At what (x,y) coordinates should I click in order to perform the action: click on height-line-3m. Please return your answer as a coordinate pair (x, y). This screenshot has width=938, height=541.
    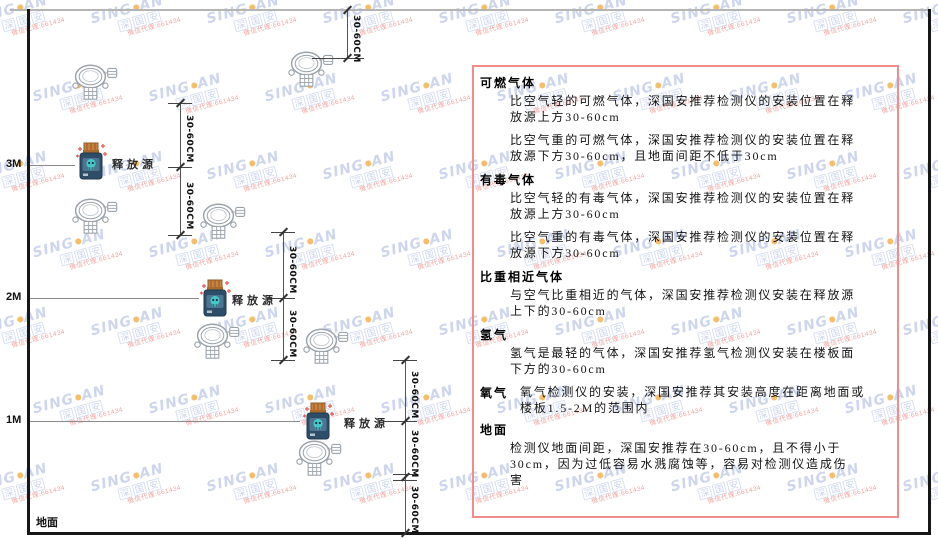
    Looking at the image, I should click on (52, 165).